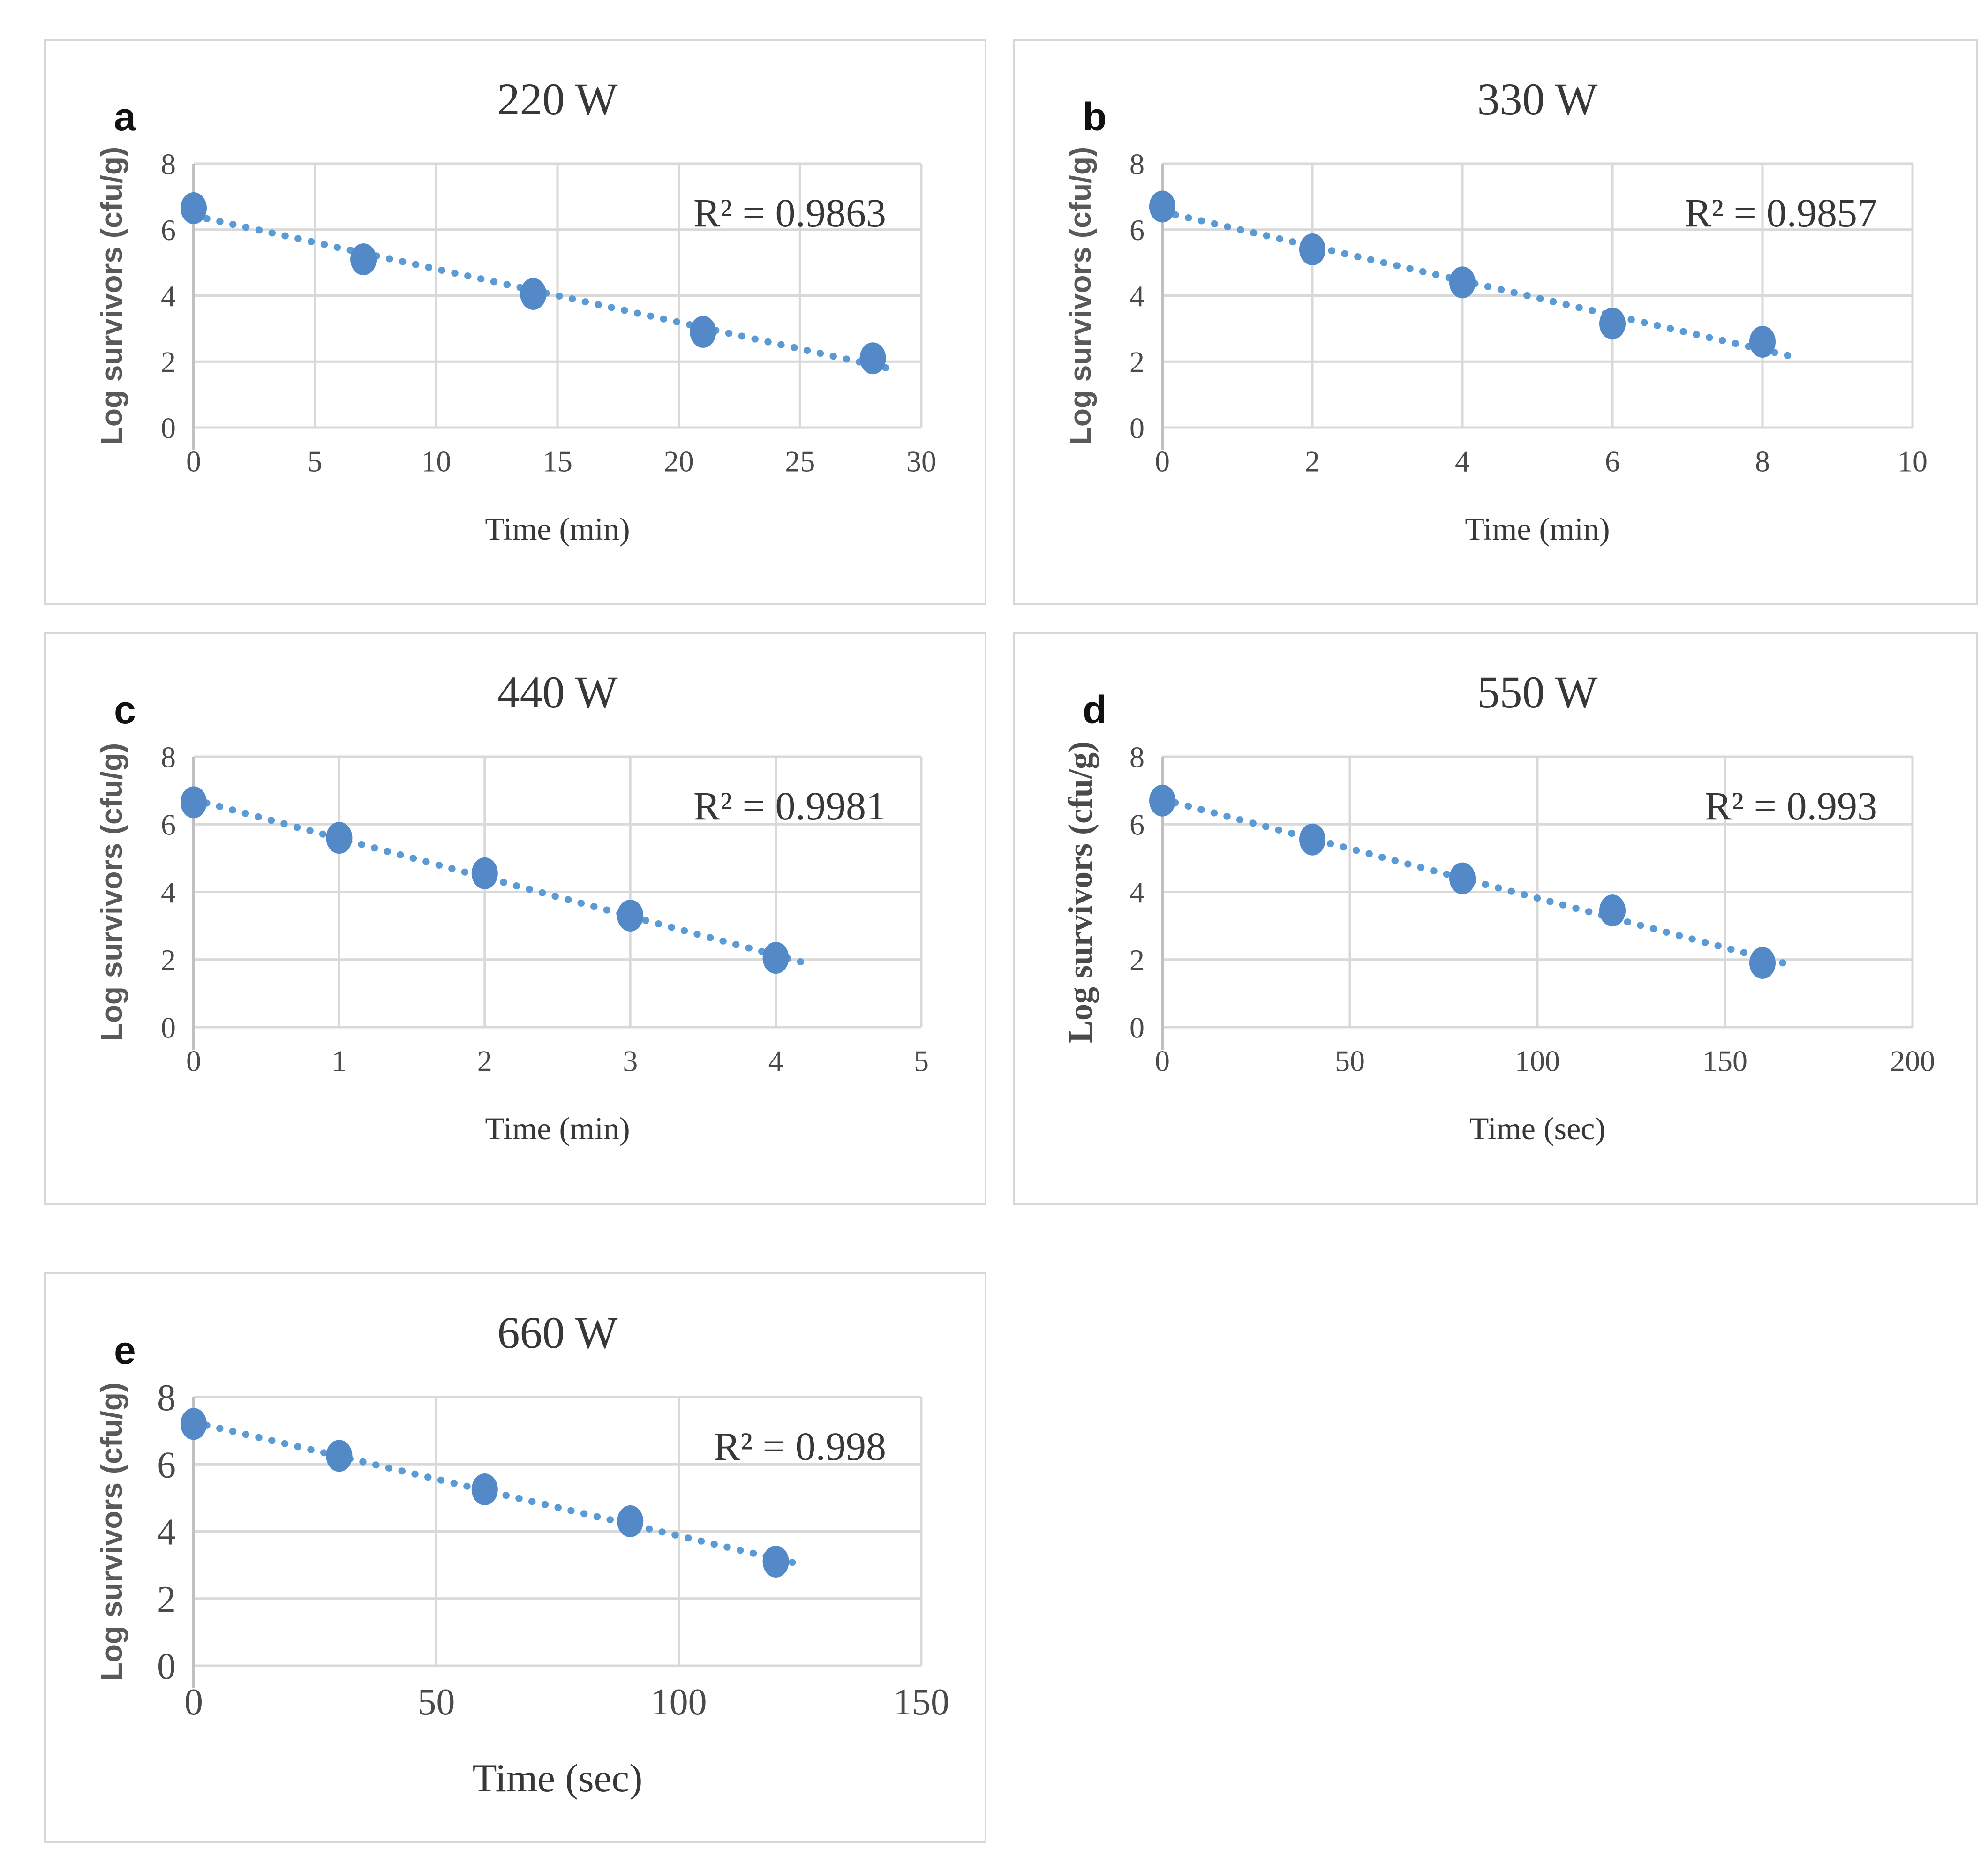 Image resolution: width=1988 pixels, height=1849 pixels. I want to click on scatter-plot: 0 50 100 150 0 2 4 6 8, so click(553, 1550).